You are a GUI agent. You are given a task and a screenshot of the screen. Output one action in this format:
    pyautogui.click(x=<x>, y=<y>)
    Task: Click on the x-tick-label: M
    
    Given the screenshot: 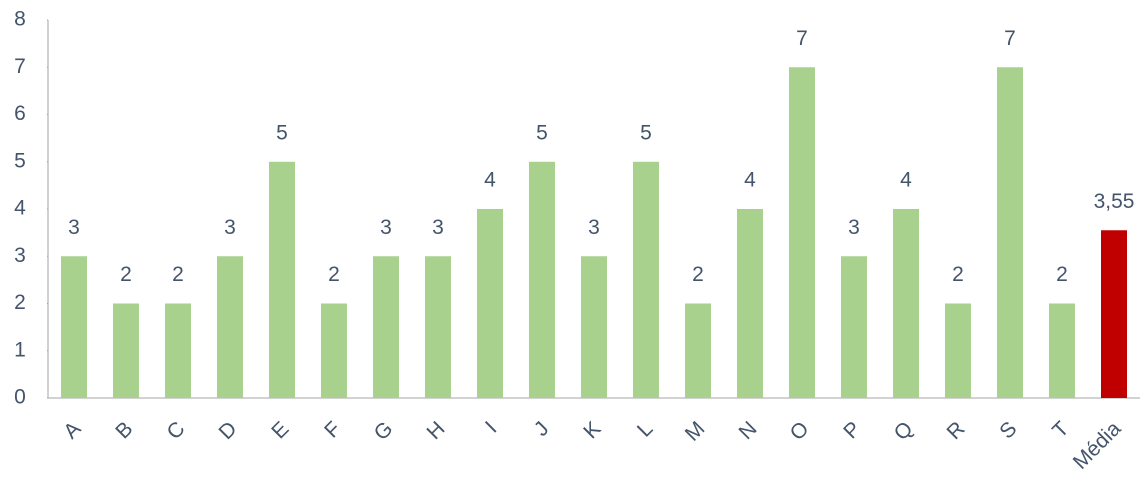 What is the action you would take?
    pyautogui.click(x=695, y=431)
    